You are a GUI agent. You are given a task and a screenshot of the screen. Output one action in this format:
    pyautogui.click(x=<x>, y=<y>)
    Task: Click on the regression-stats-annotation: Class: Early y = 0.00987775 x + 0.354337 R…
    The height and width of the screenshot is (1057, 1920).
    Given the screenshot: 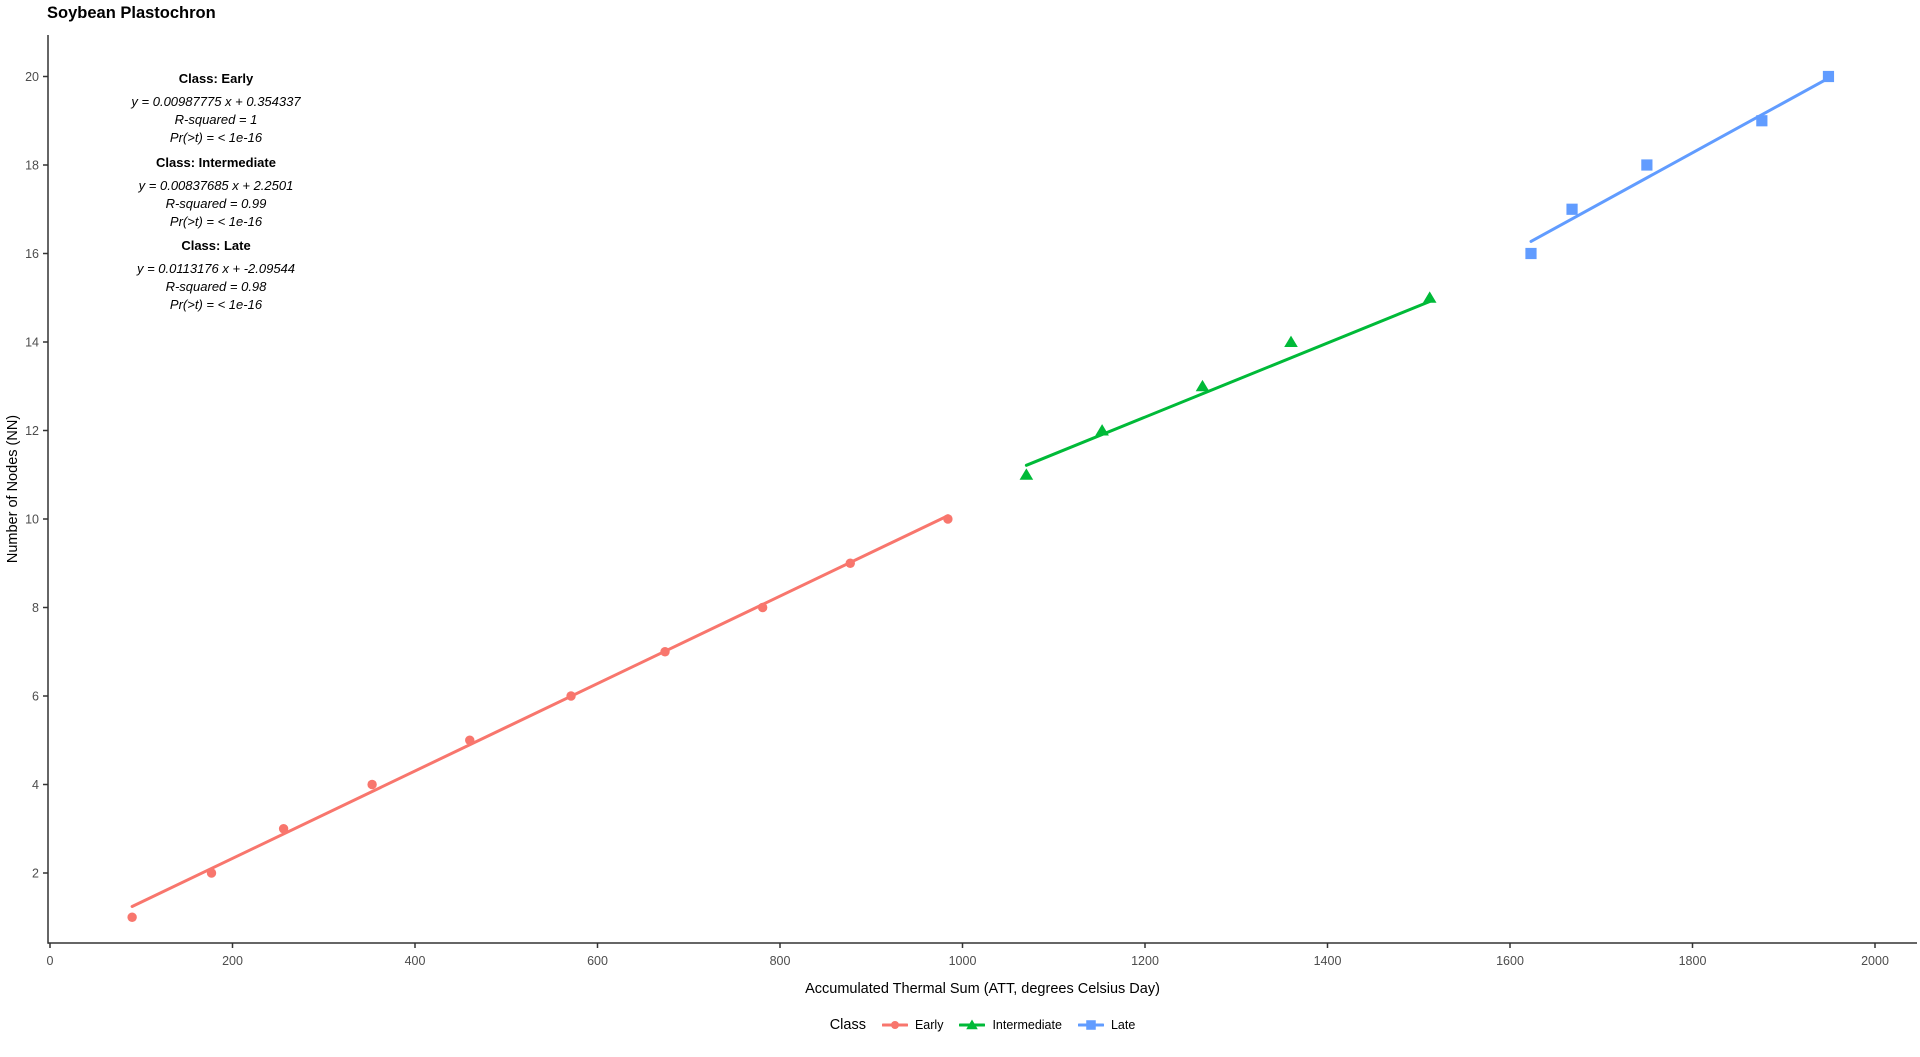 What is the action you would take?
    pyautogui.click(x=215, y=192)
    